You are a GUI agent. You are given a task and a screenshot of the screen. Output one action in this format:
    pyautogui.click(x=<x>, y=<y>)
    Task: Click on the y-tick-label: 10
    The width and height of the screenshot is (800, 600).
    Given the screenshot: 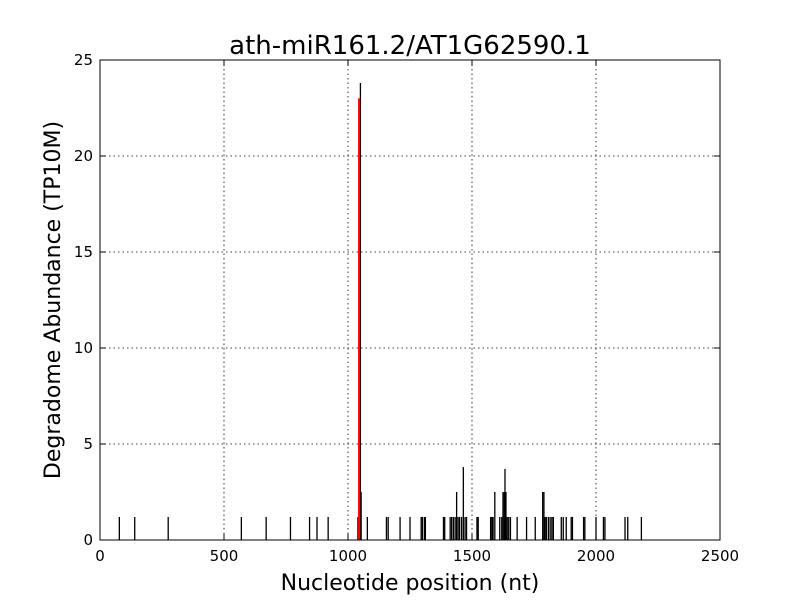 What is the action you would take?
    pyautogui.click(x=83, y=348)
    